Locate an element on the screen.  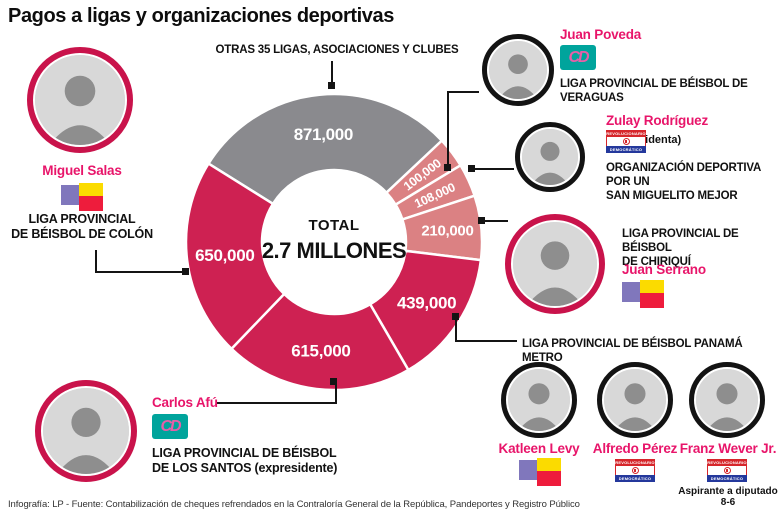
portrait-miguel-salas is located at coordinates (80, 100).